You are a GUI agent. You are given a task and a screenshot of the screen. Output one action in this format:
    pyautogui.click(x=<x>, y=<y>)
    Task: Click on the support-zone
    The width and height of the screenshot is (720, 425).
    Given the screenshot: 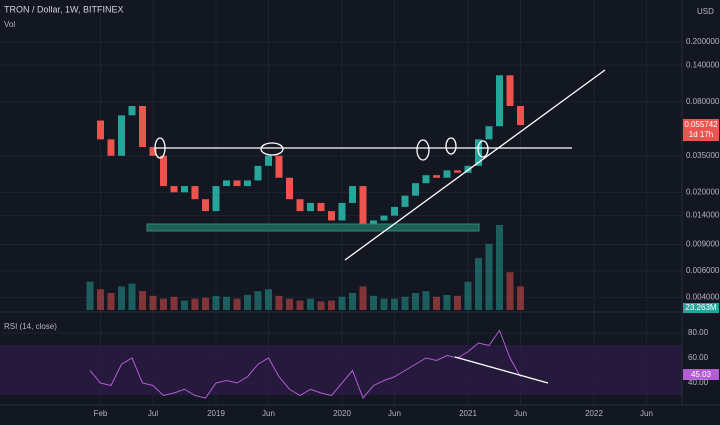 What is the action you would take?
    pyautogui.click(x=313, y=227)
    